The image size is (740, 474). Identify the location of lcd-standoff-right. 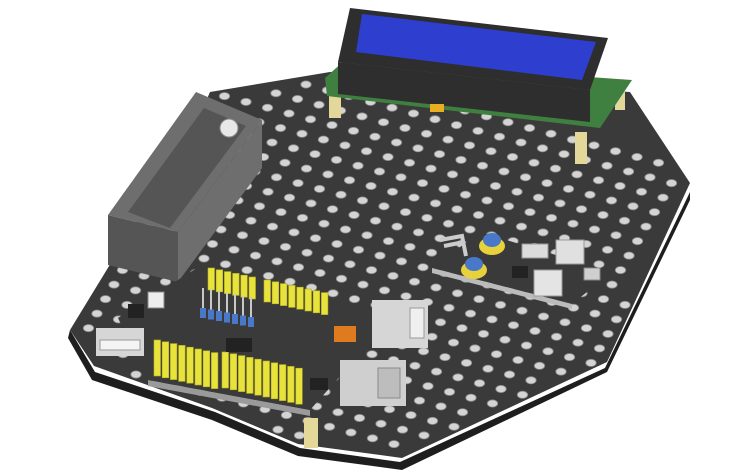
(581, 148).